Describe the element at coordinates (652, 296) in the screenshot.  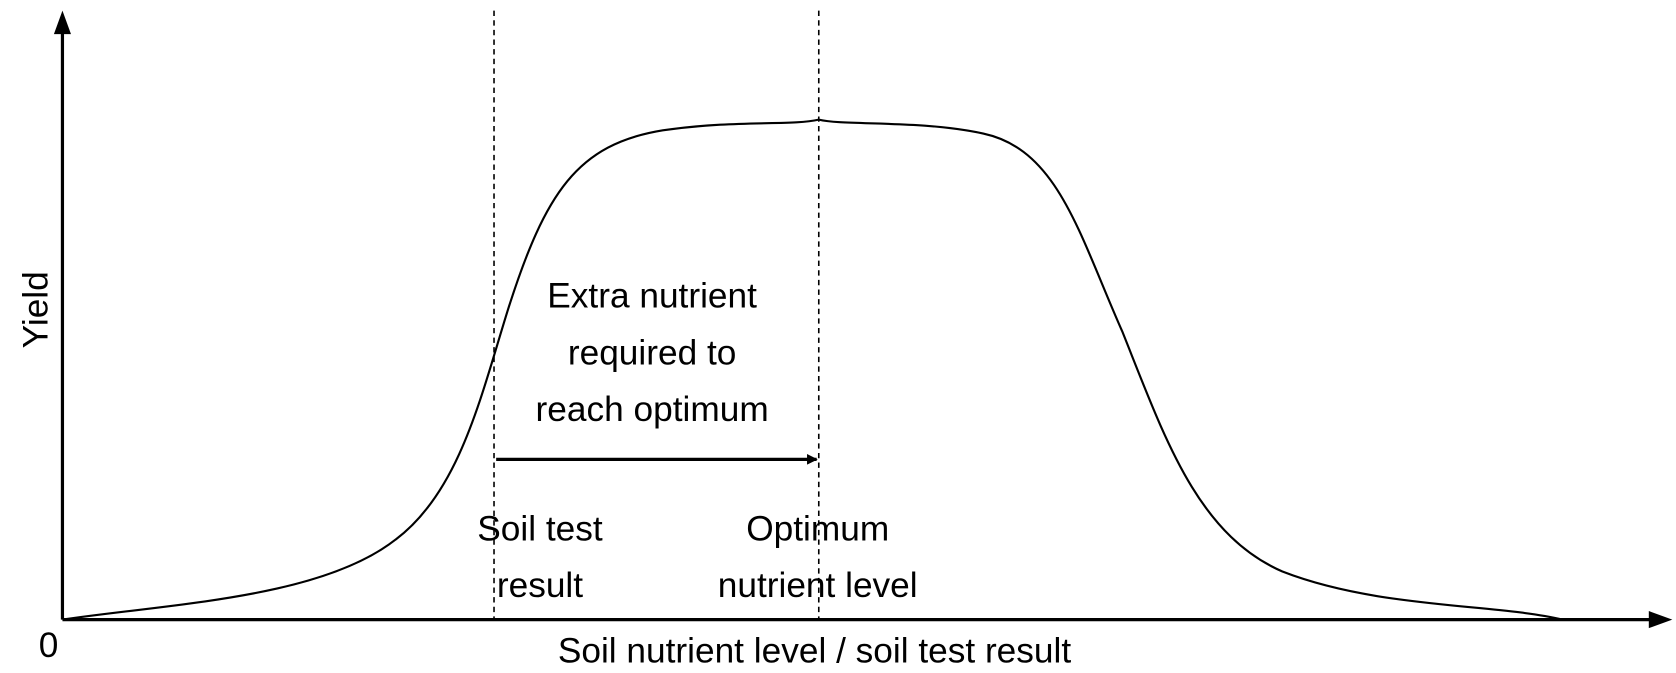
I see `arrow-label: Extra nutrient` at that location.